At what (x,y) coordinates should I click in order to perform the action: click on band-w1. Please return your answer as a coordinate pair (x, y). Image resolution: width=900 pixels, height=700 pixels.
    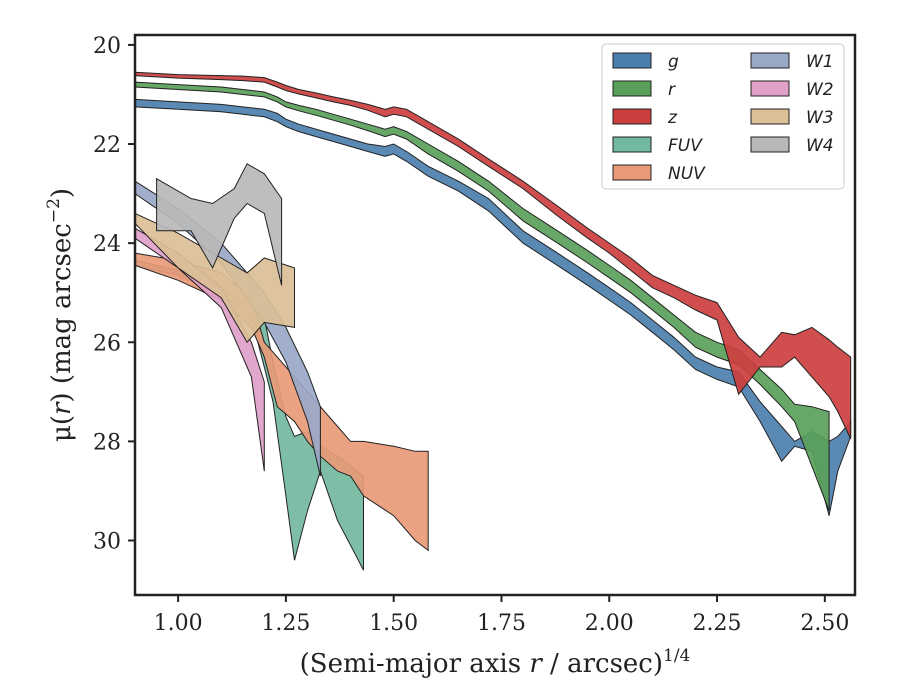
    Looking at the image, I should click on (227, 328).